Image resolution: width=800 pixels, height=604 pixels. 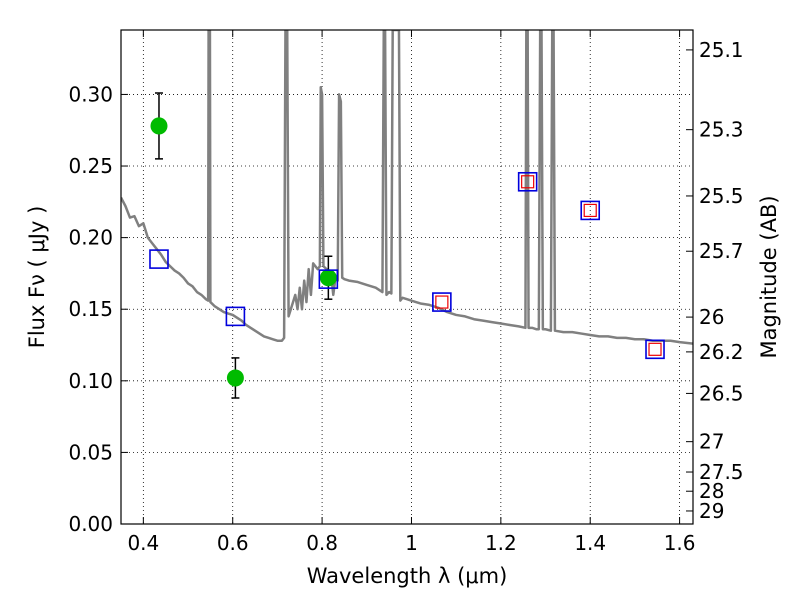 I want to click on x-tick-label: 0.4, so click(x=143, y=543).